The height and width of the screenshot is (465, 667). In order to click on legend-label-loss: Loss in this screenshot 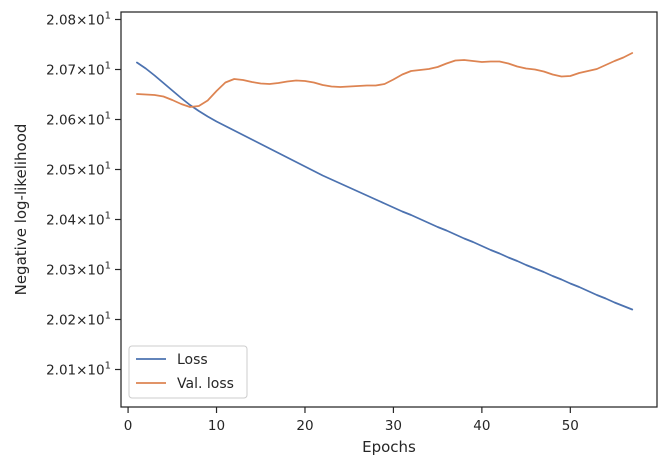, I will do `click(192, 360)`.